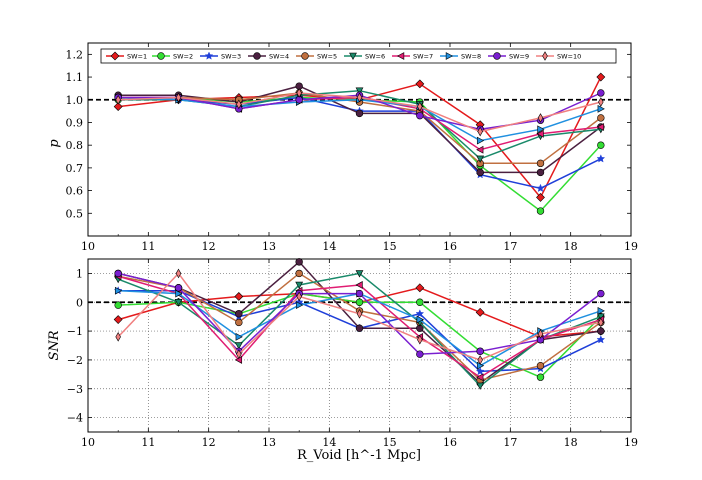  Describe the element at coordinates (75, 418) in the screenshot. I see `y-tick-label: −4` at that location.